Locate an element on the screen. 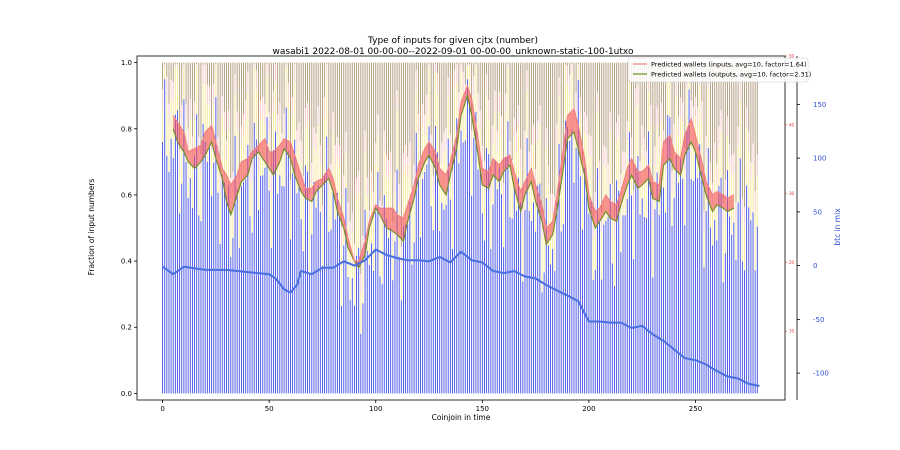 The height and width of the screenshot is (450, 900). y2-tick-label: 0 is located at coordinates (815, 266).